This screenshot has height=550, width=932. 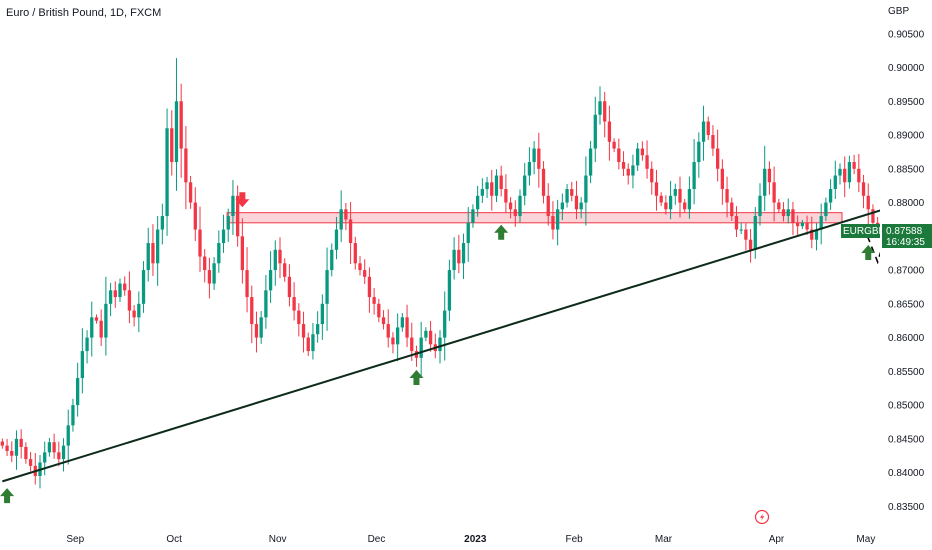 What do you see at coordinates (904, 231) in the screenshot?
I see `tag-price: 0.87588` at bounding box center [904, 231].